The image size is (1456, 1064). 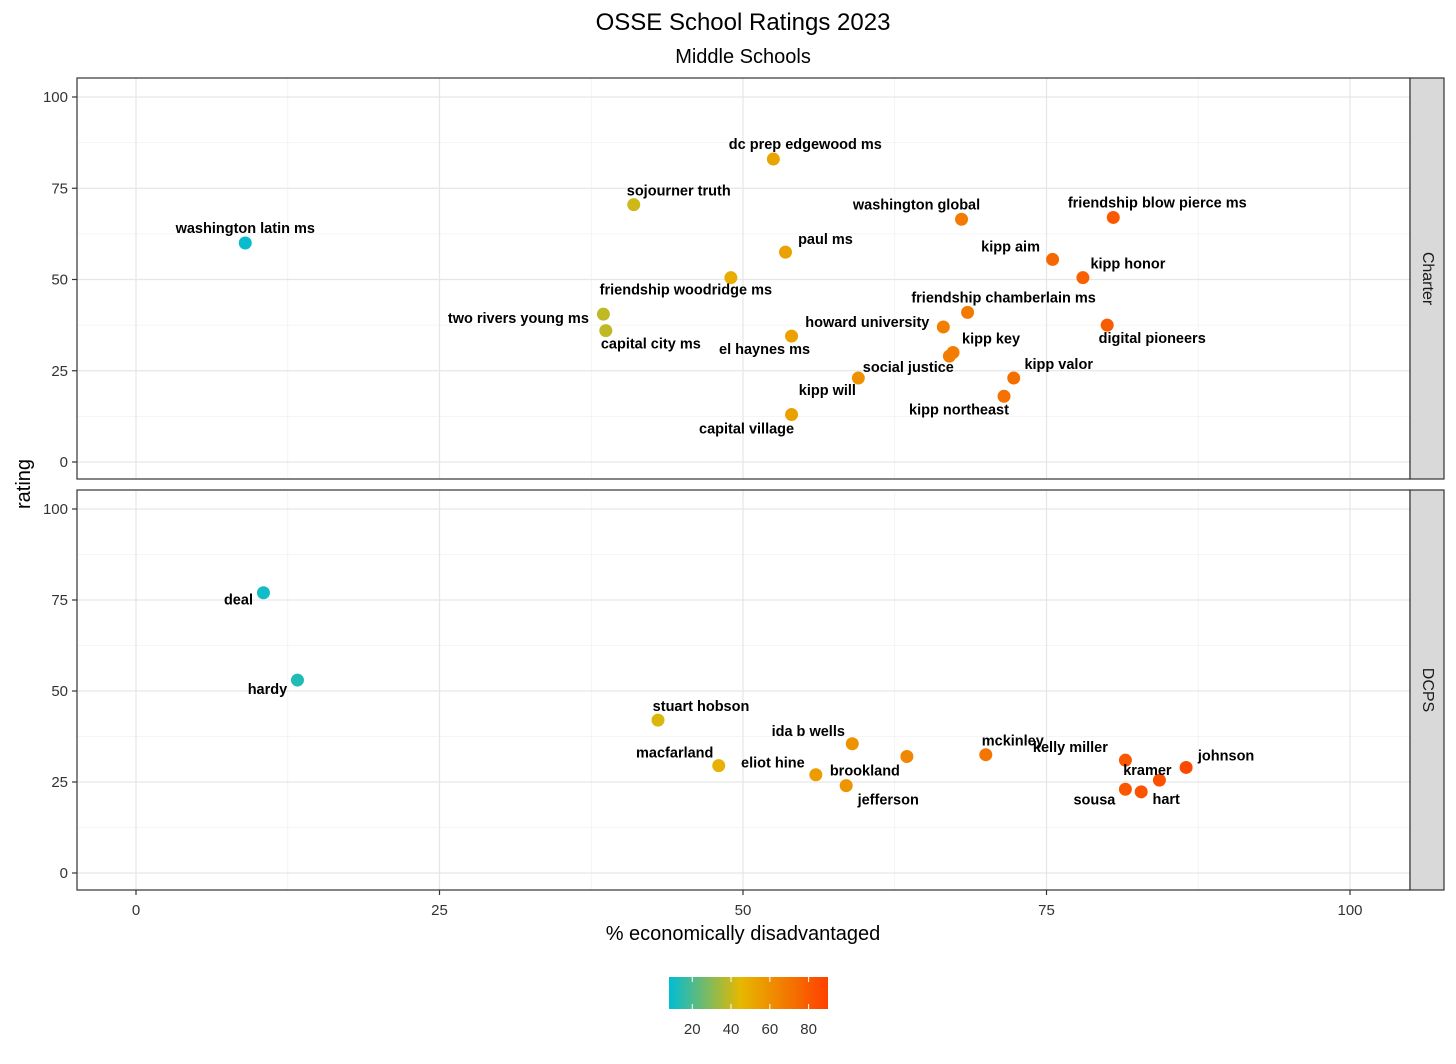 I want to click on point-label: capital city ms, so click(x=651, y=345).